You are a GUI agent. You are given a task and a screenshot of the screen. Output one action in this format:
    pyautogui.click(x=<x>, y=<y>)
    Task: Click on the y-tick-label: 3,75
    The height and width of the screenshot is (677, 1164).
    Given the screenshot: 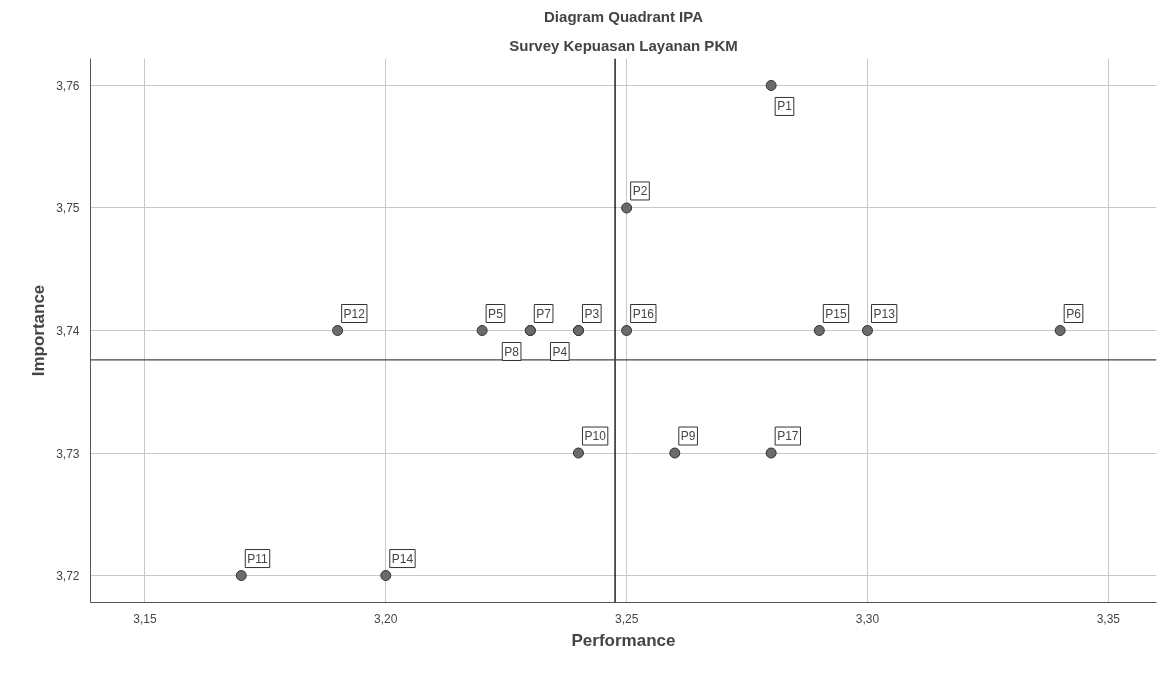 What is the action you would take?
    pyautogui.click(x=68, y=208)
    